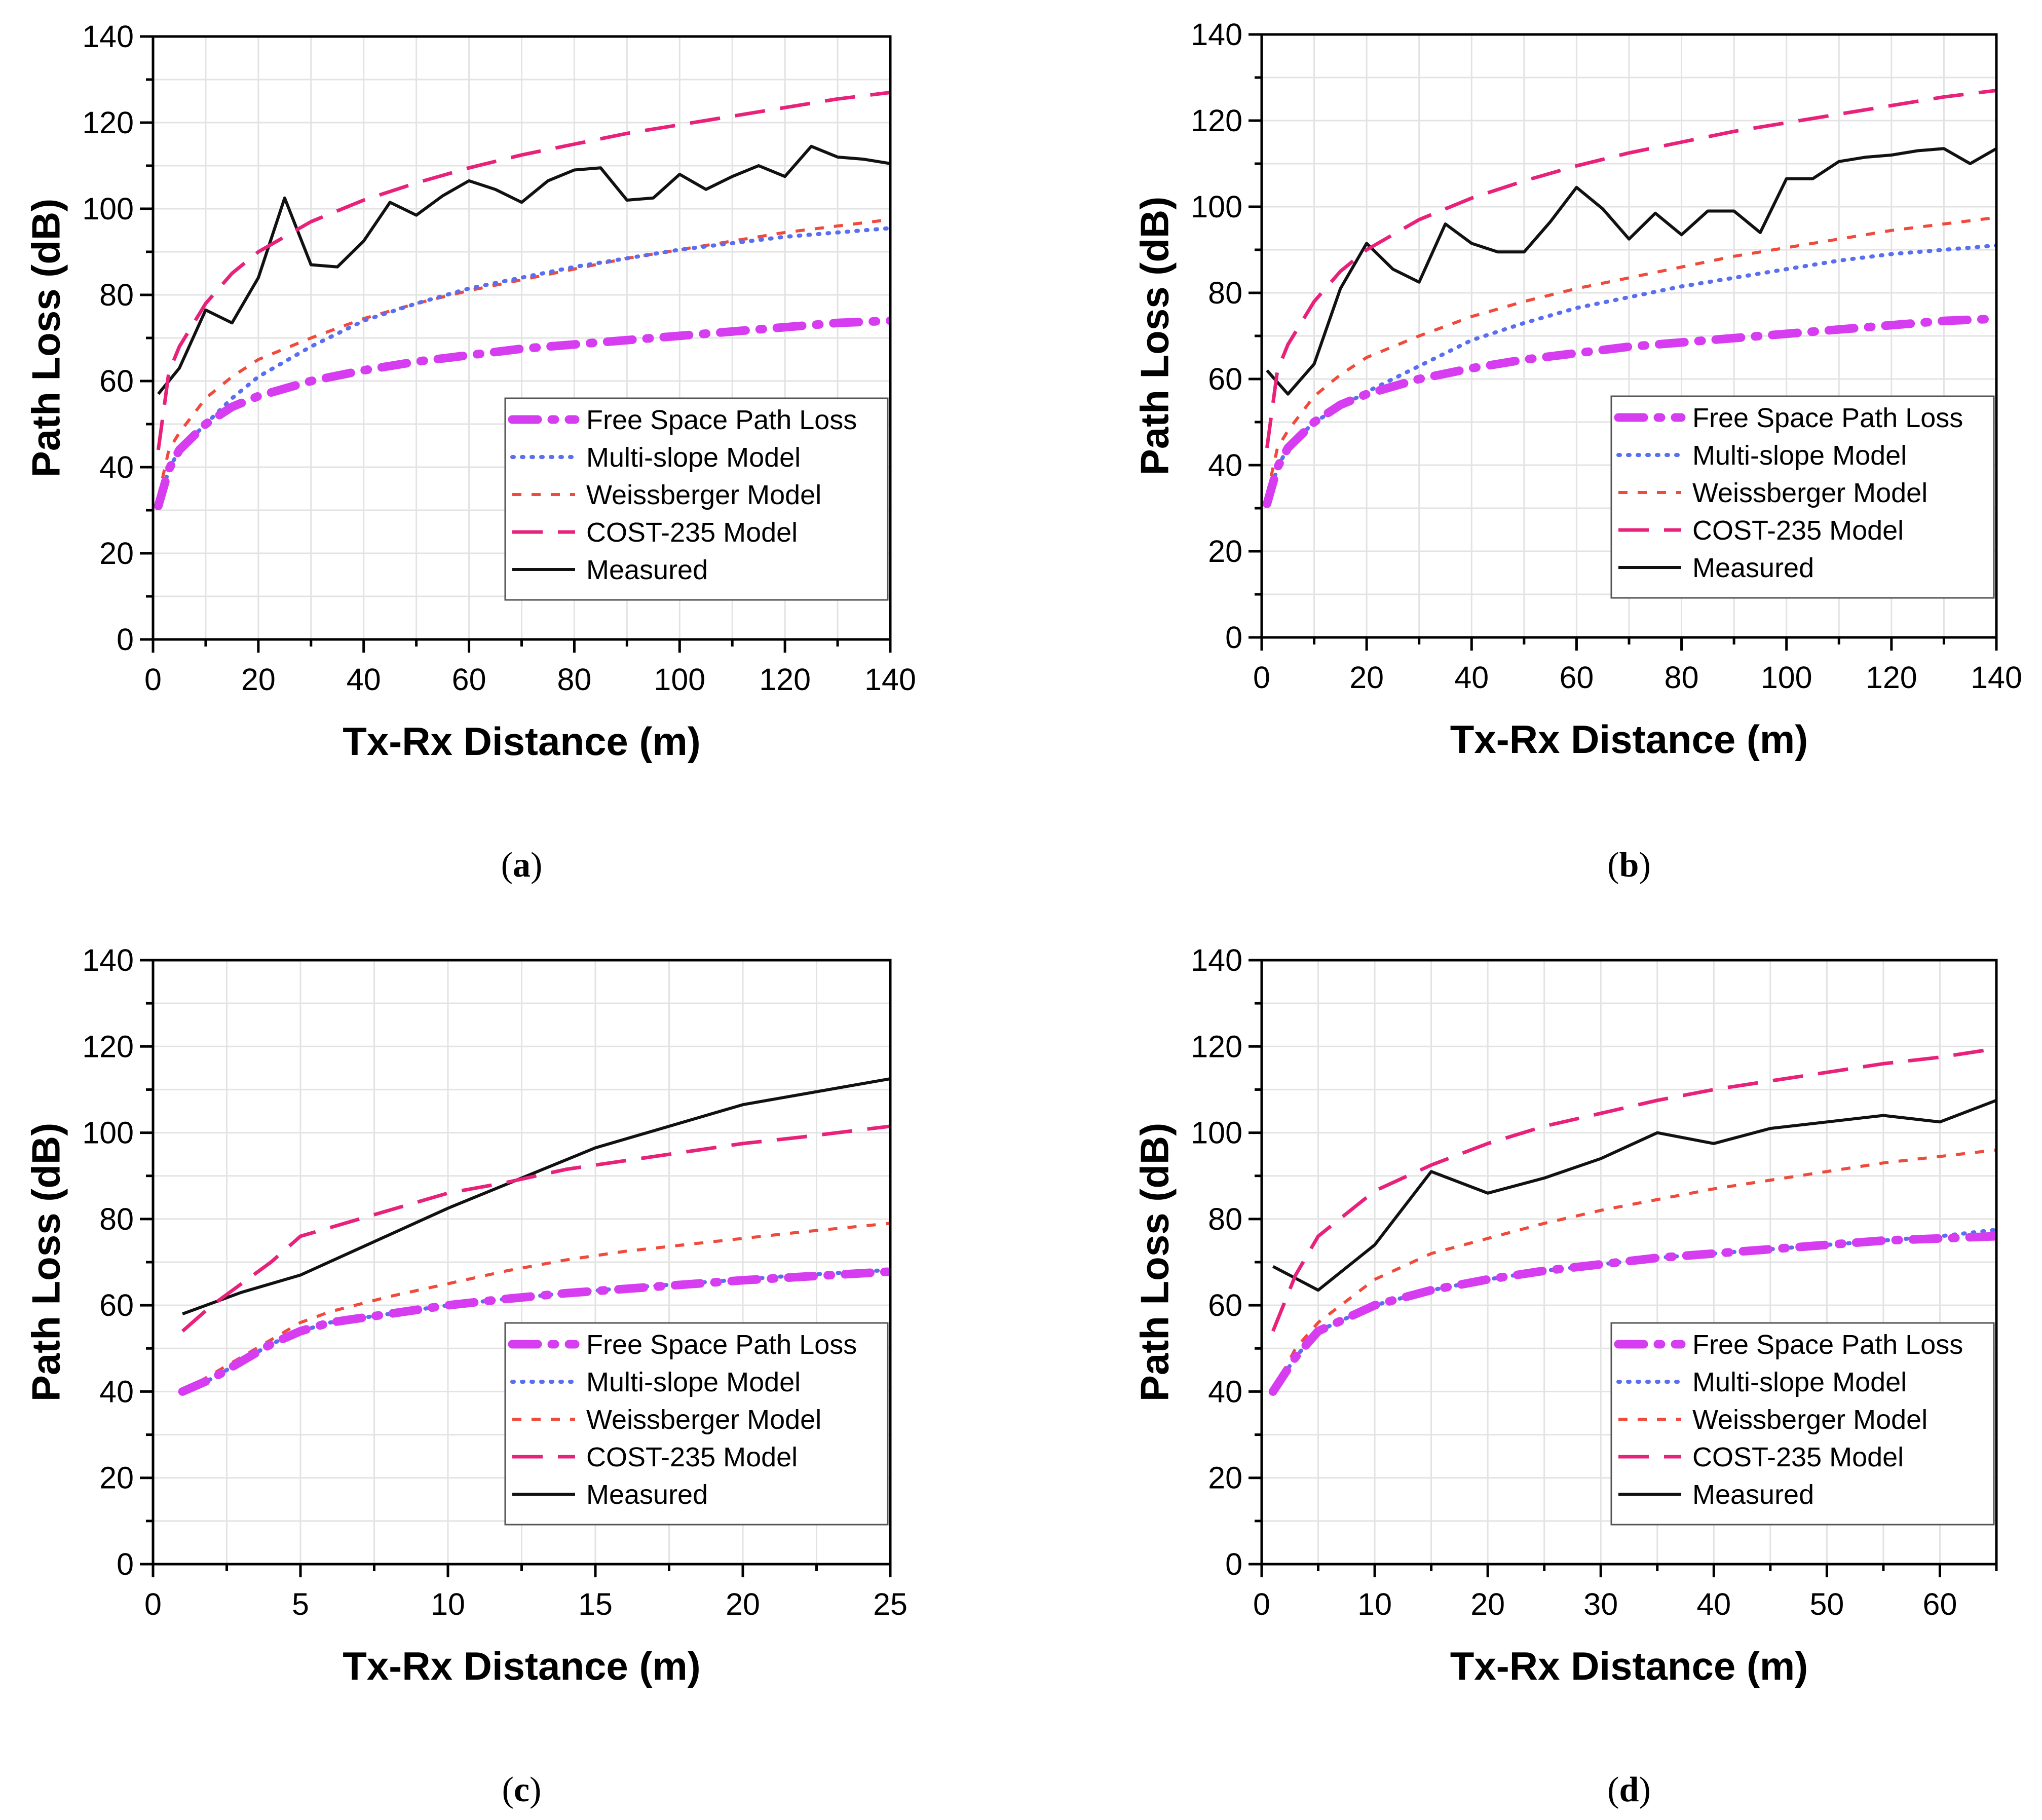  I want to click on legend-label: Weissberger Model, so click(1809, 1420).